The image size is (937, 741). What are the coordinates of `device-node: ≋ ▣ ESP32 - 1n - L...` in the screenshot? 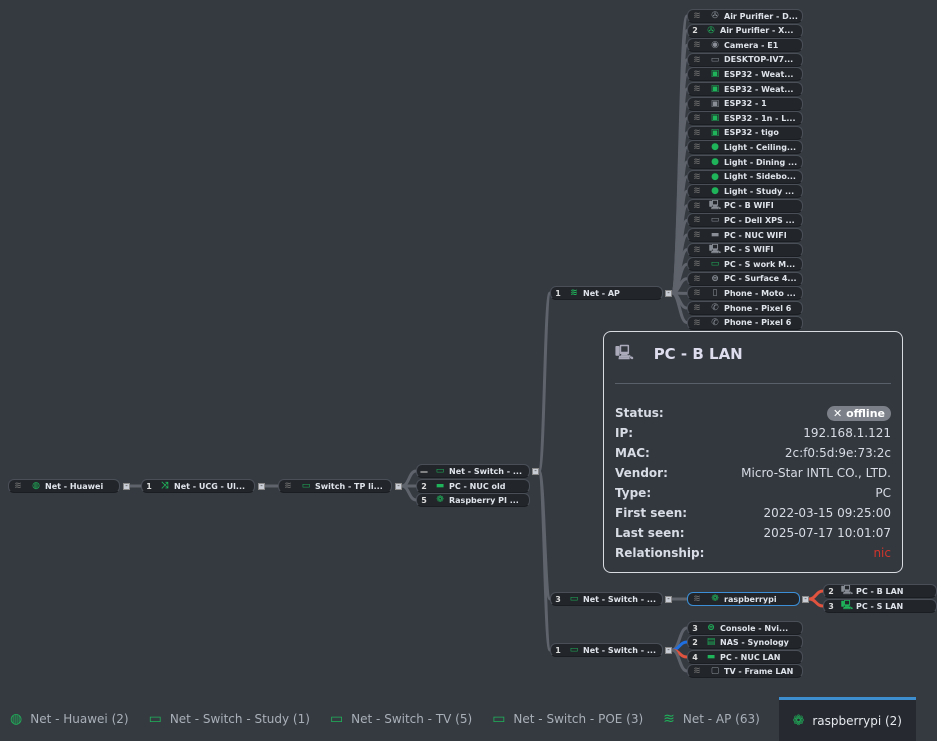 It's located at (745, 118).